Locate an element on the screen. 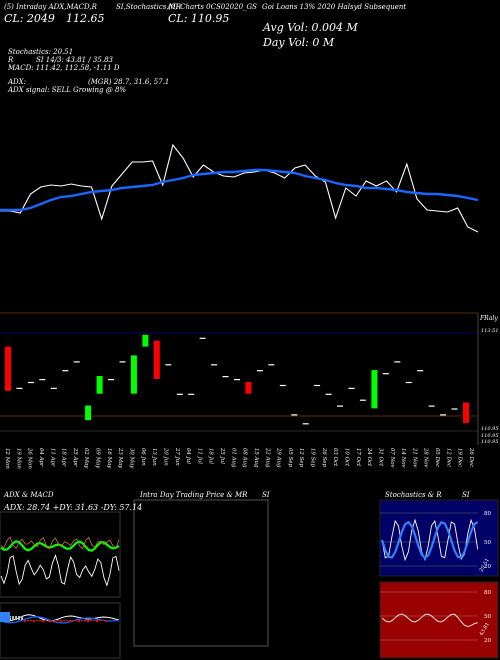 This screenshot has height=660, width=500. date-tick-label: 16 May is located at coordinates (109, 458).